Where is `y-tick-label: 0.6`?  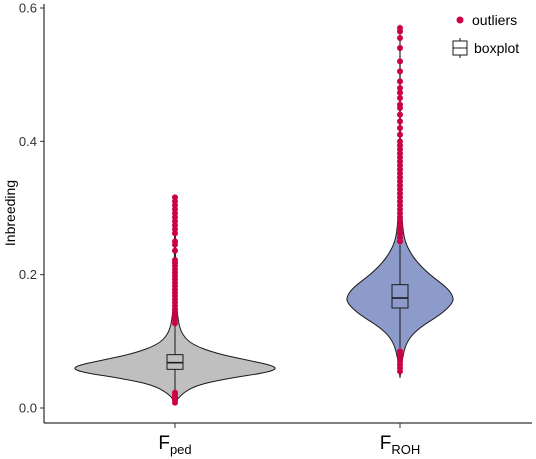 y-tick-label: 0.6 is located at coordinates (28, 8).